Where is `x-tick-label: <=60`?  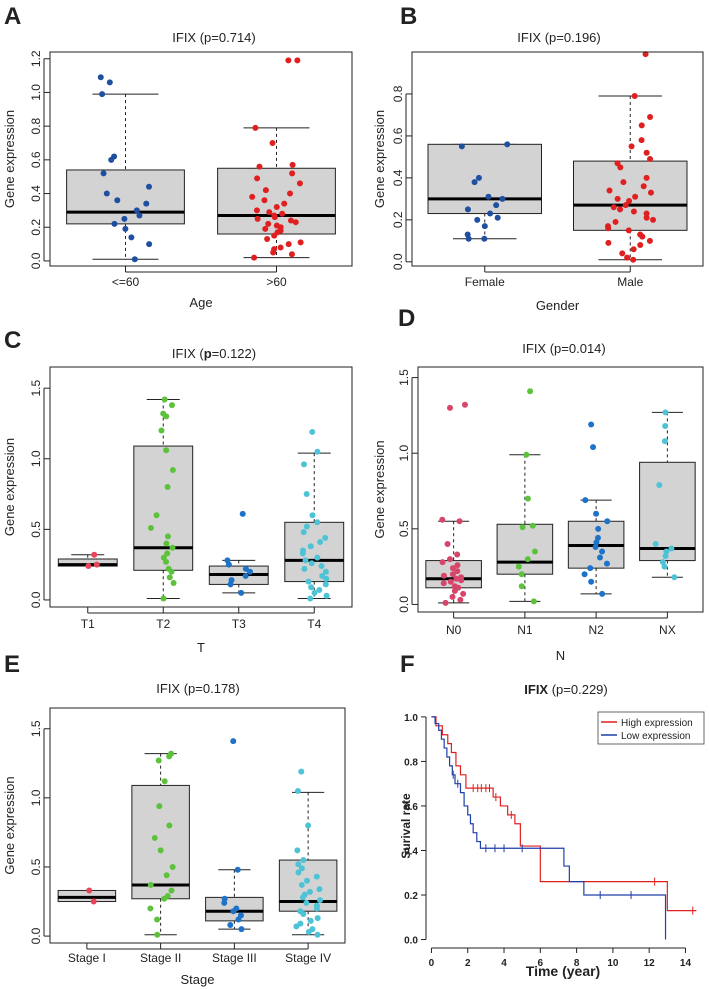 x-tick-label: <=60 is located at coordinates (126, 282).